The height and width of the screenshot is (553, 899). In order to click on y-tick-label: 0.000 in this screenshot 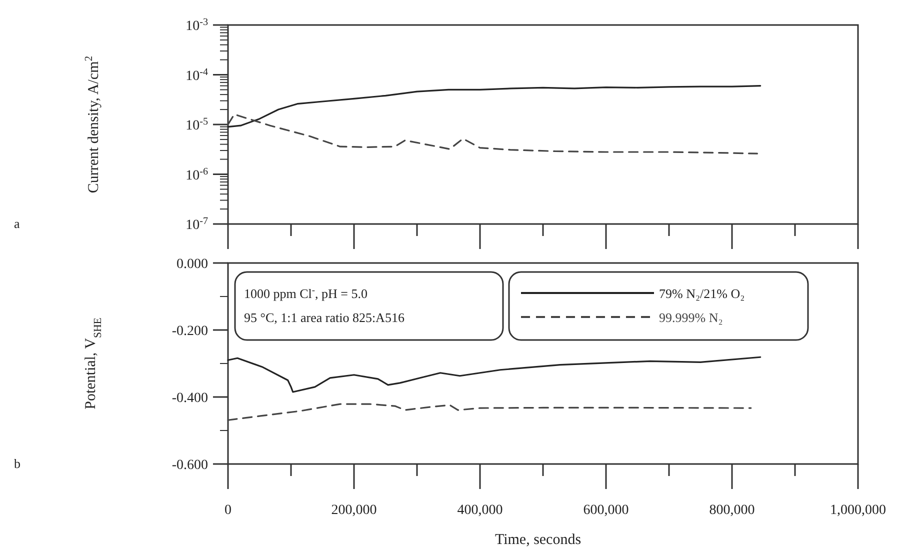, I will do `click(192, 264)`.